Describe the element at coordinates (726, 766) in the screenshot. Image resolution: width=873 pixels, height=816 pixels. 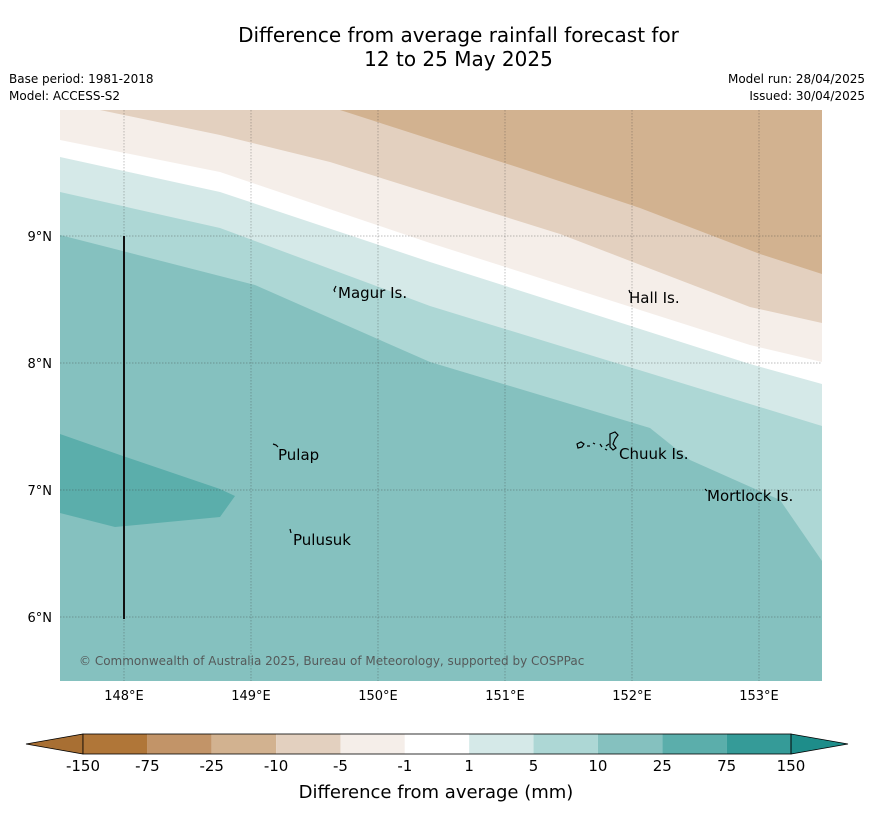
I see `colorbar-tick-label: 75` at that location.